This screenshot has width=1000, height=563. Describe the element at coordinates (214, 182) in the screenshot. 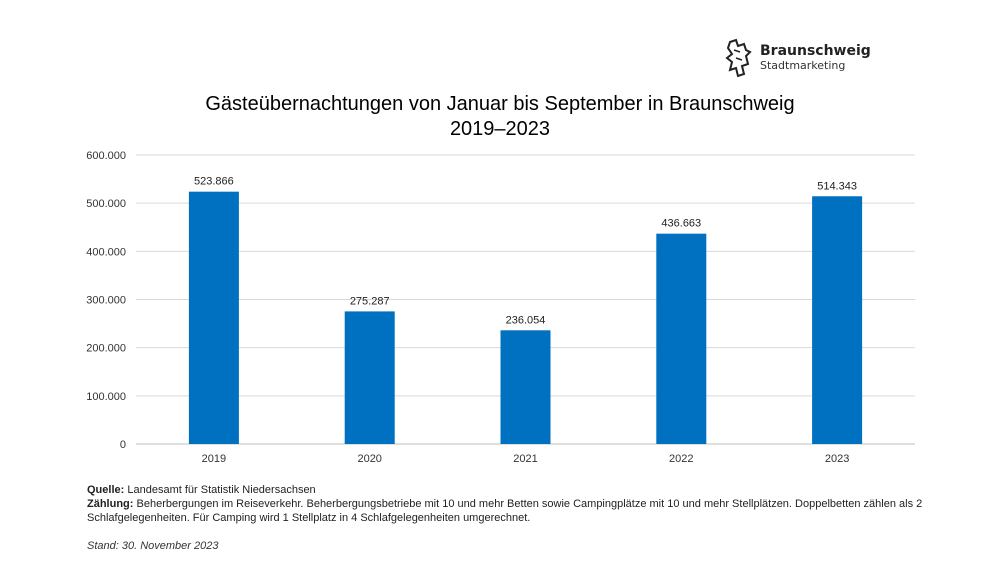

I see `data-label: 523.866` at that location.